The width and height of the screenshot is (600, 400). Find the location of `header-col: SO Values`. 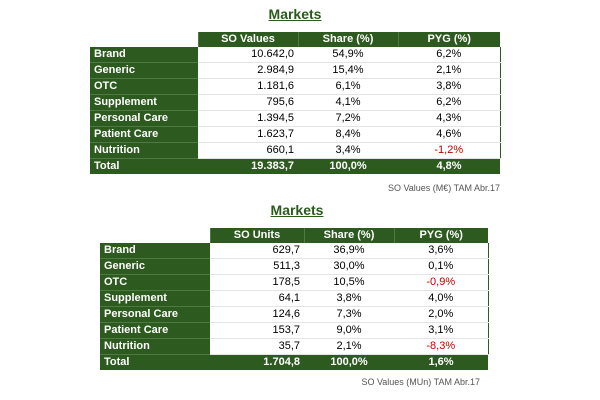

header-col: SO Values is located at coordinates (247, 39).